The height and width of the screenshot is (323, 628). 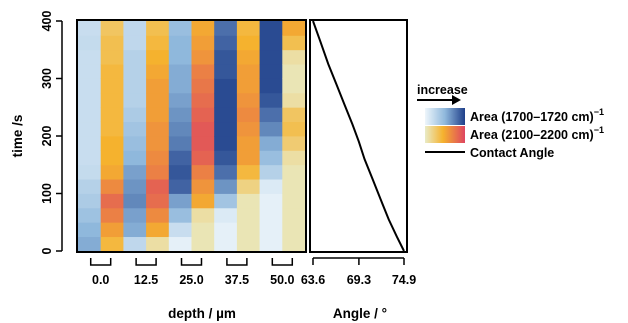 What do you see at coordinates (192, 272) in the screenshot?
I see `x-axis: 0.0 12.5 25.0 37.5 50.0` at bounding box center [192, 272].